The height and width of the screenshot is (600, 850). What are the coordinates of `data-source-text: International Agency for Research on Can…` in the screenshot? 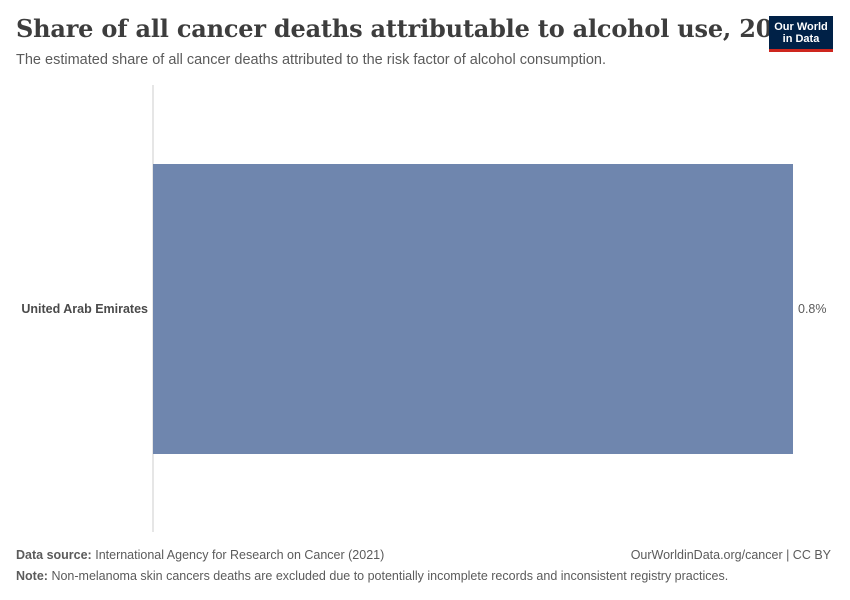 It's located at (240, 555).